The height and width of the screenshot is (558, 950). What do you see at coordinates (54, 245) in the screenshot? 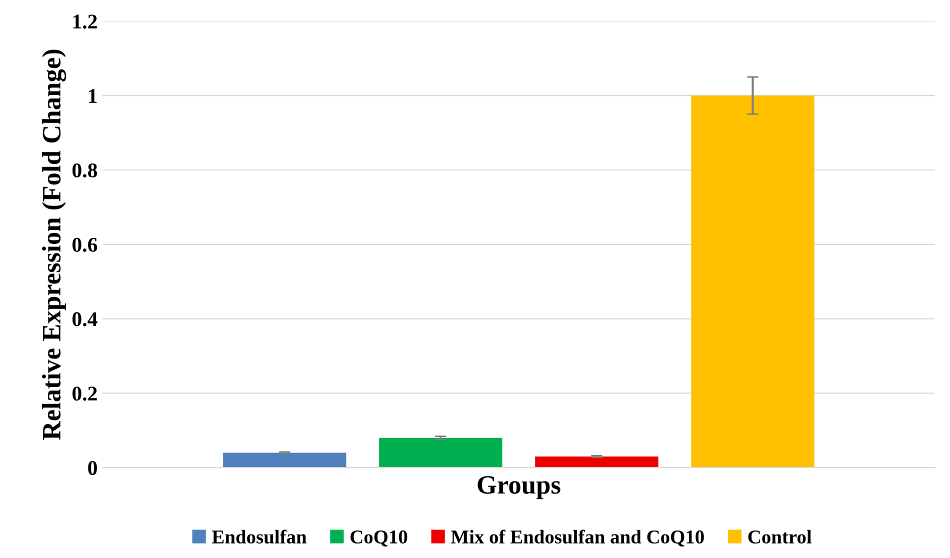
I see `y-axis-title: Relative Expression (Fold Change)` at bounding box center [54, 245].